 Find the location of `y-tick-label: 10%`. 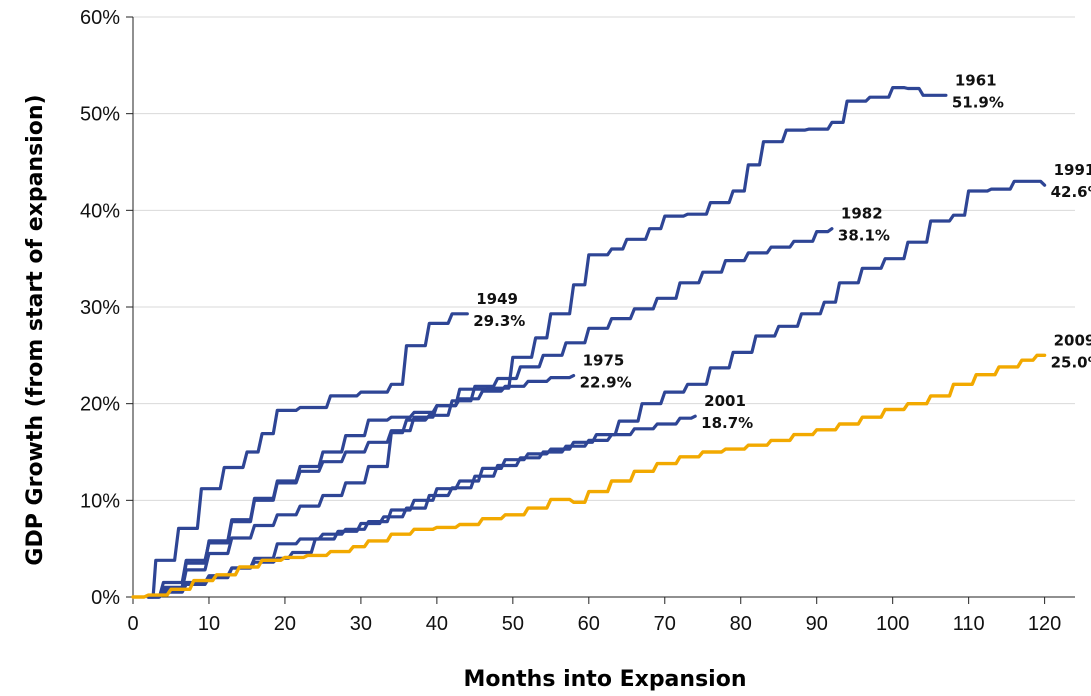

y-tick-label: 10% is located at coordinates (100, 501).